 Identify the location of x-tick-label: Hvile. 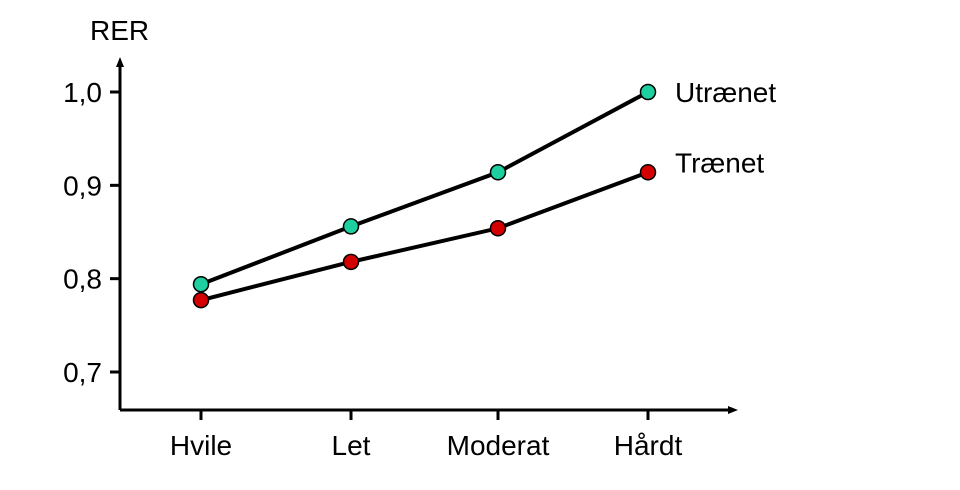
(201, 445).